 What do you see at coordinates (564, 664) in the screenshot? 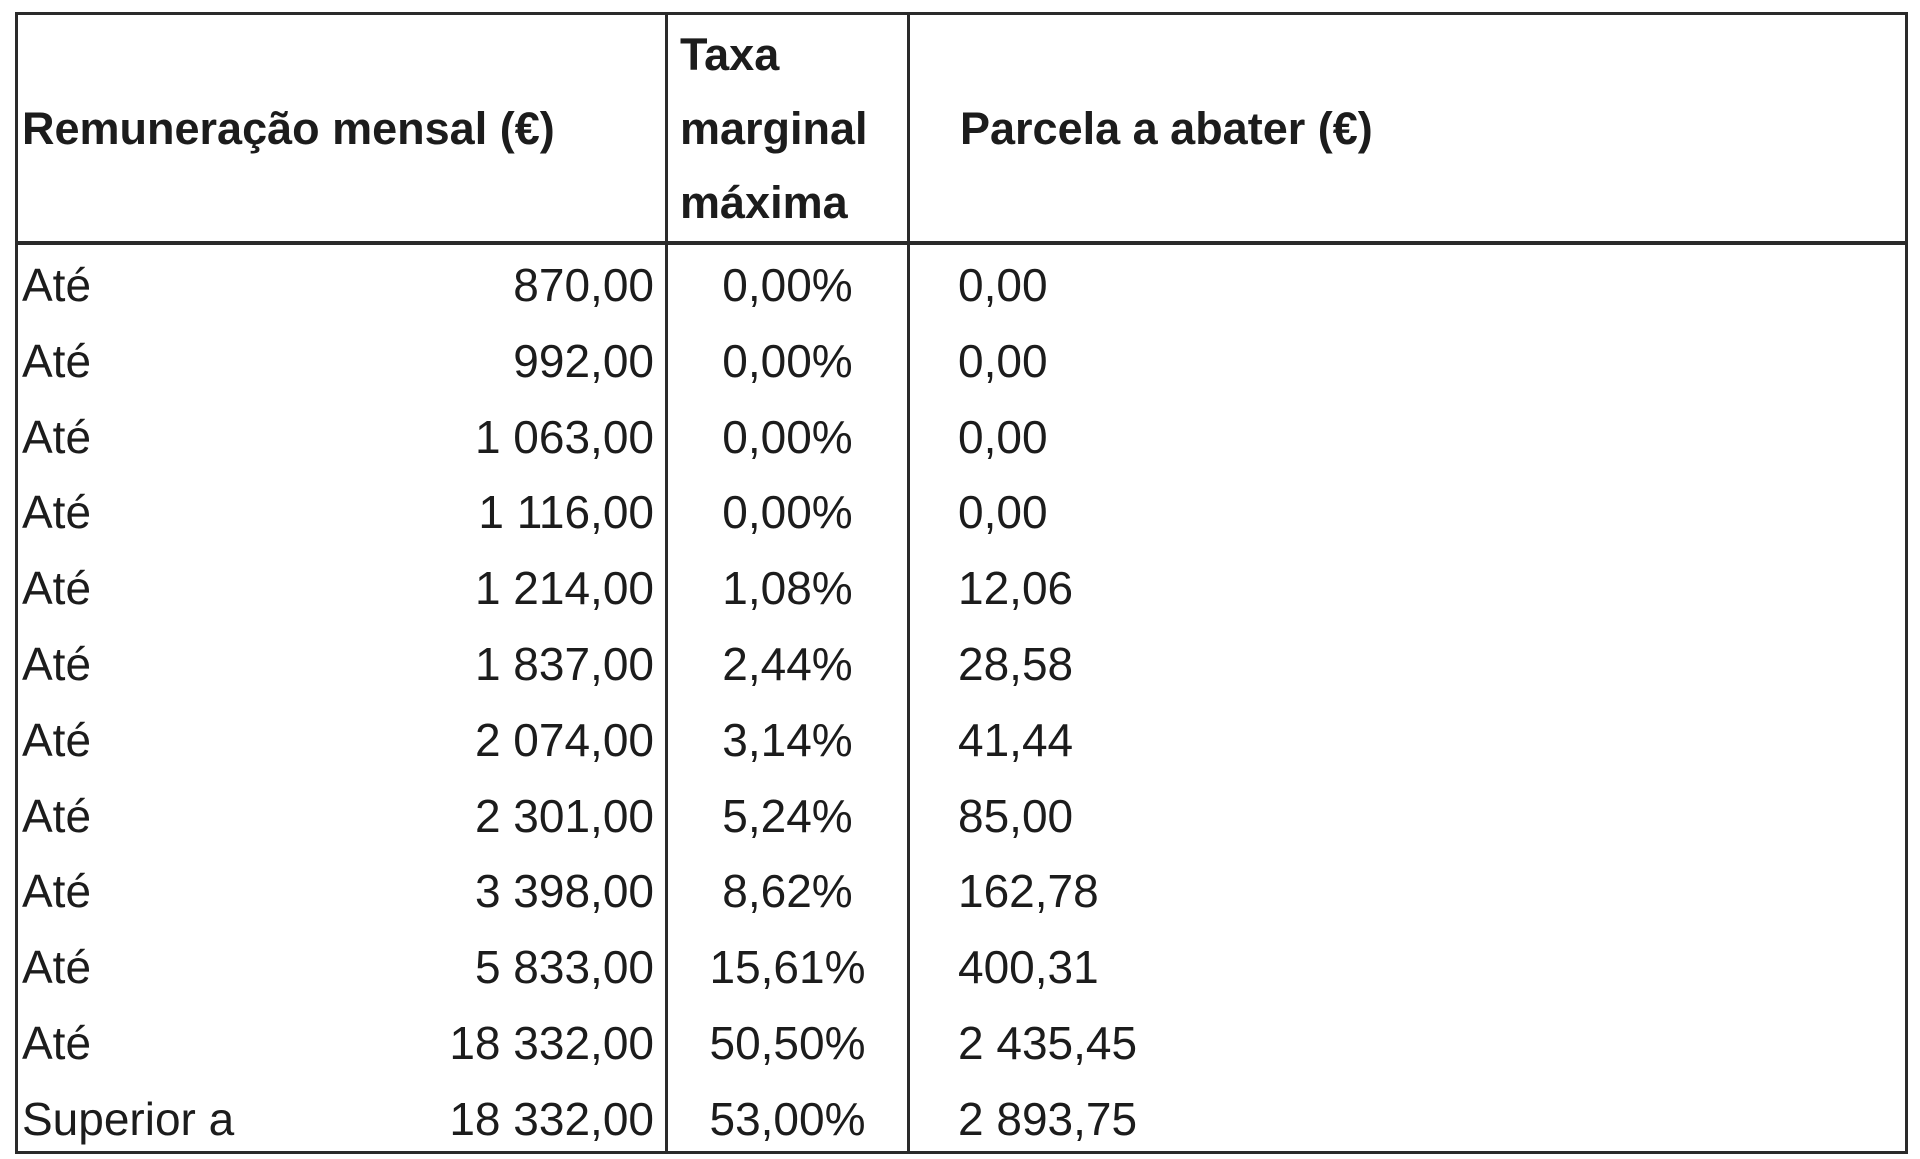
I see `income-limit: 1 837,00` at bounding box center [564, 664].